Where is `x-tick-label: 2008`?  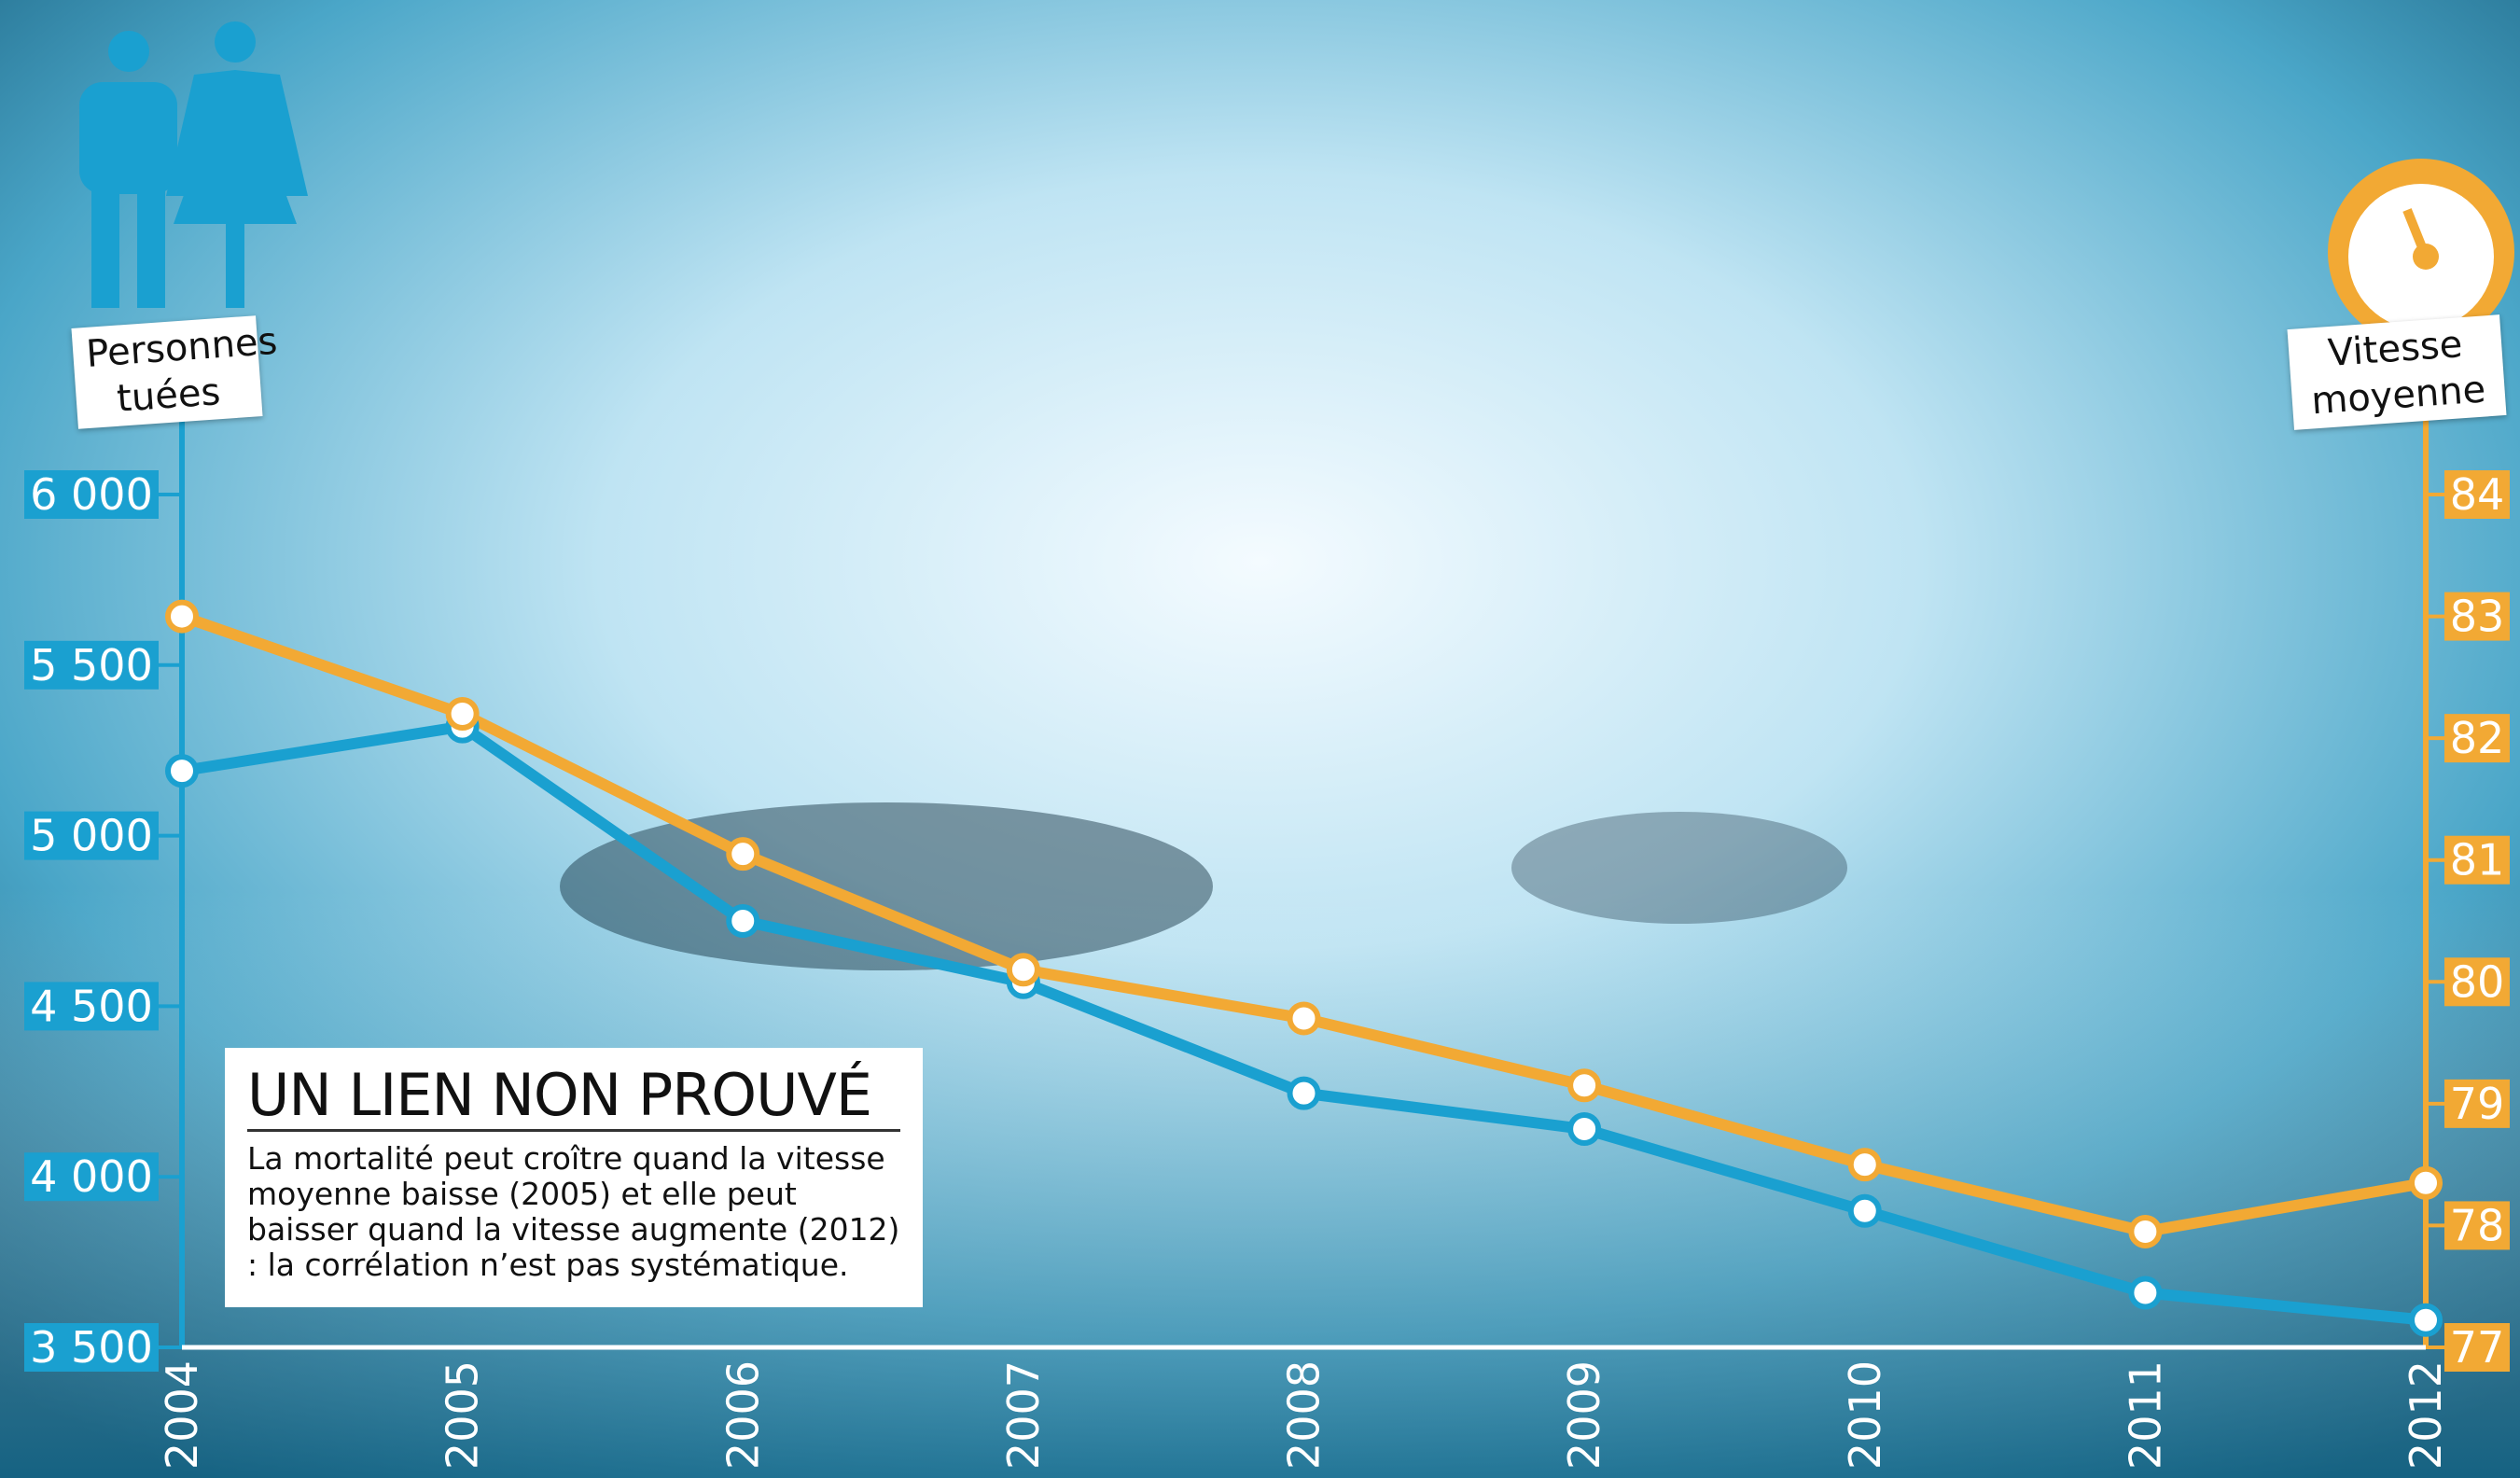
x-tick-label: 2008 is located at coordinates (1304, 1415).